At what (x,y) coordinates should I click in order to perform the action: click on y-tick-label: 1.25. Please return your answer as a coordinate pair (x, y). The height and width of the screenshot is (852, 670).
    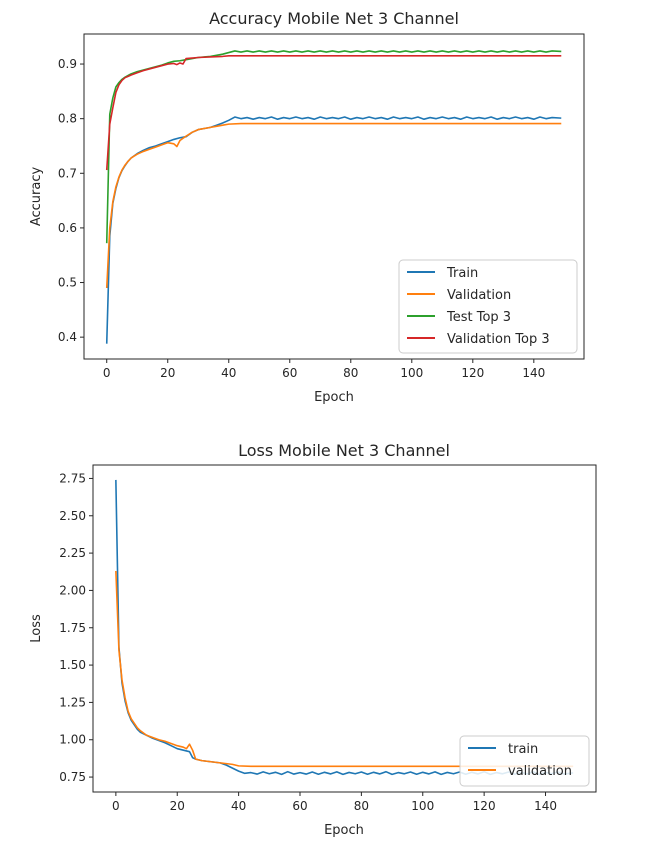
    Looking at the image, I should click on (72, 702).